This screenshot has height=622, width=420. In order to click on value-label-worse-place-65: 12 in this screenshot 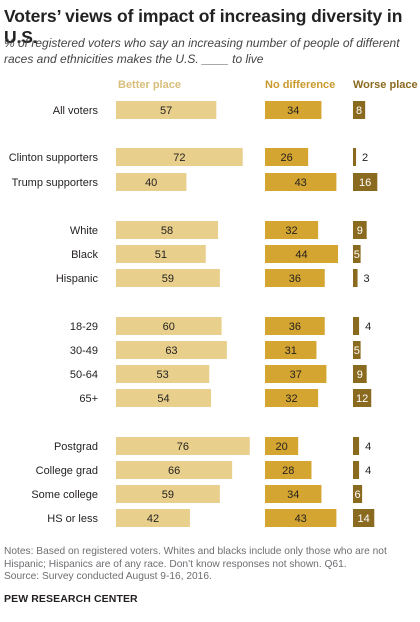, I will do `click(362, 399)`.